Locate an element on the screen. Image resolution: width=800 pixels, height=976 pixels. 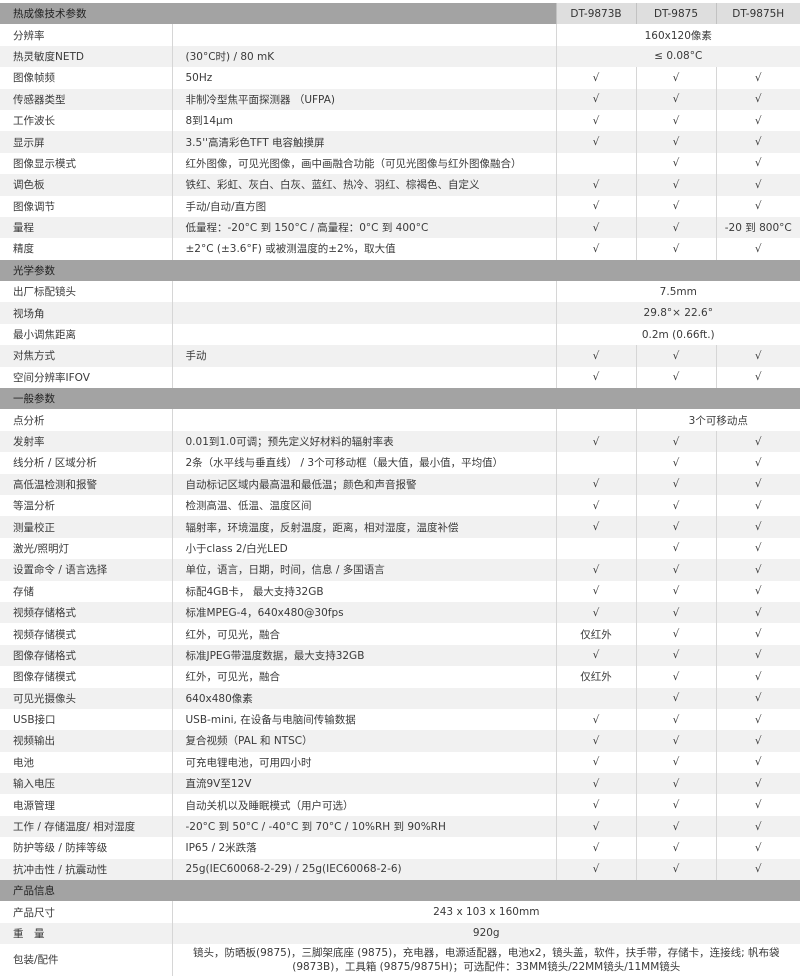
row-label: 空间分辨率IFOV is located at coordinates (86, 377).